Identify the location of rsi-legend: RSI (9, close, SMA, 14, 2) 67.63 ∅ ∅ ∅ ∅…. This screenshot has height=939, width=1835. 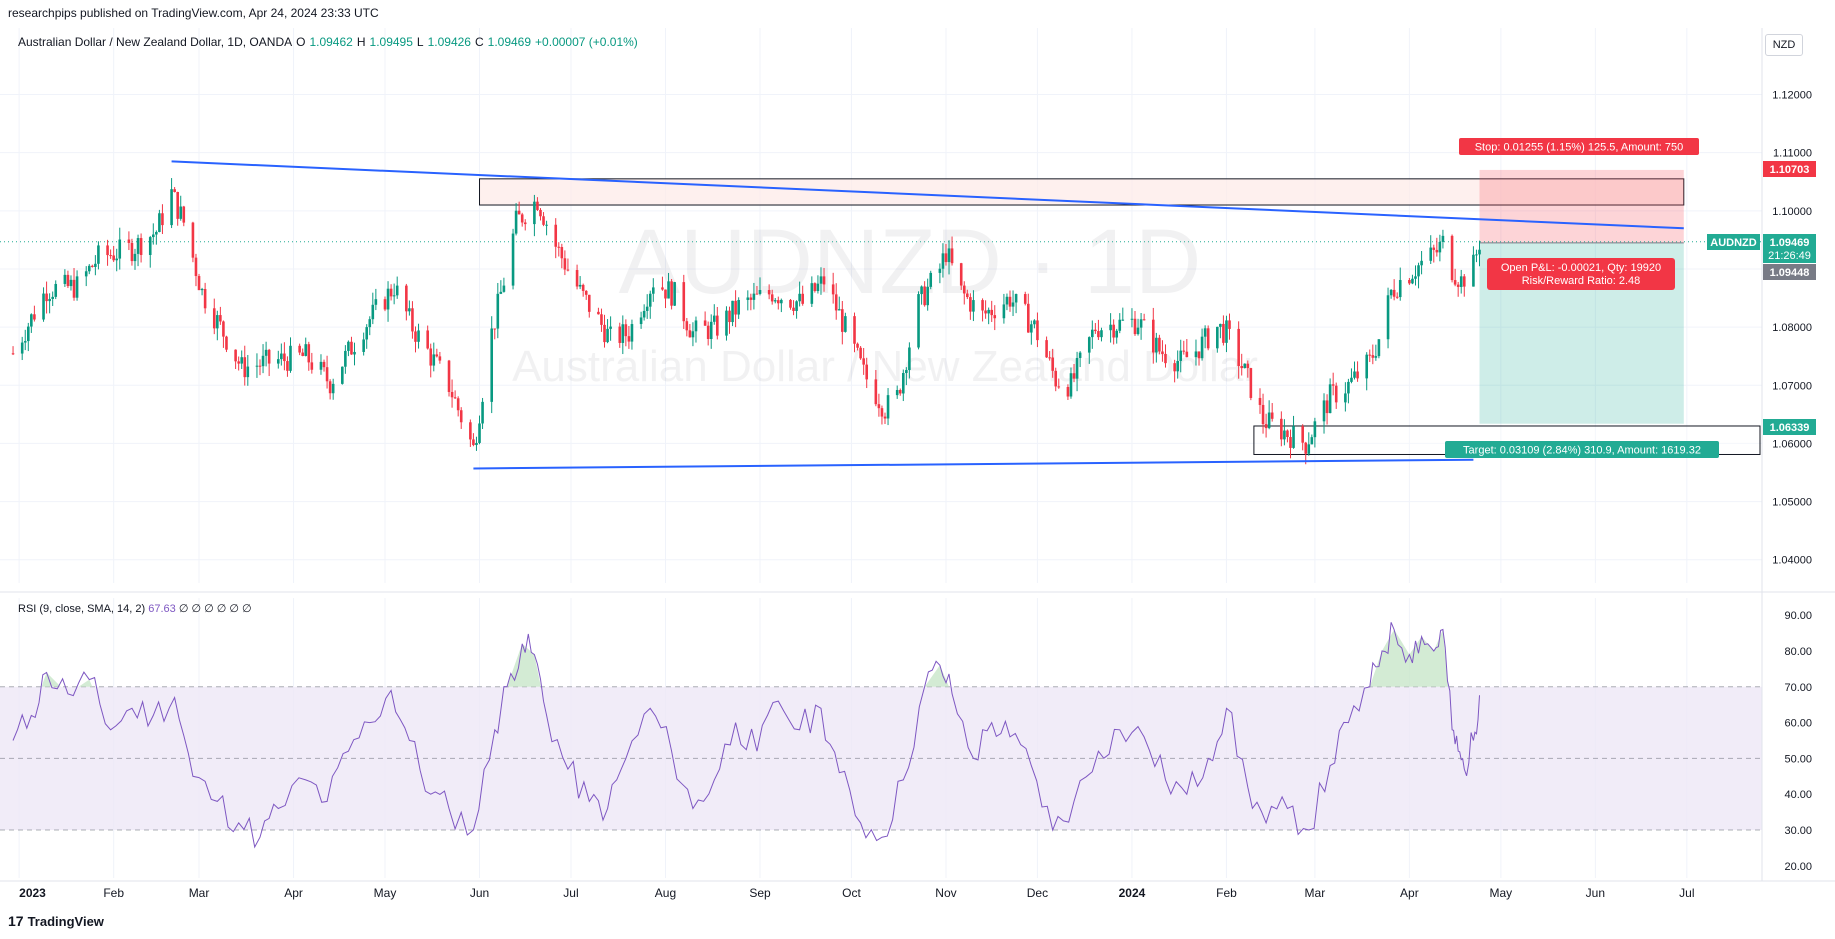
(135, 608).